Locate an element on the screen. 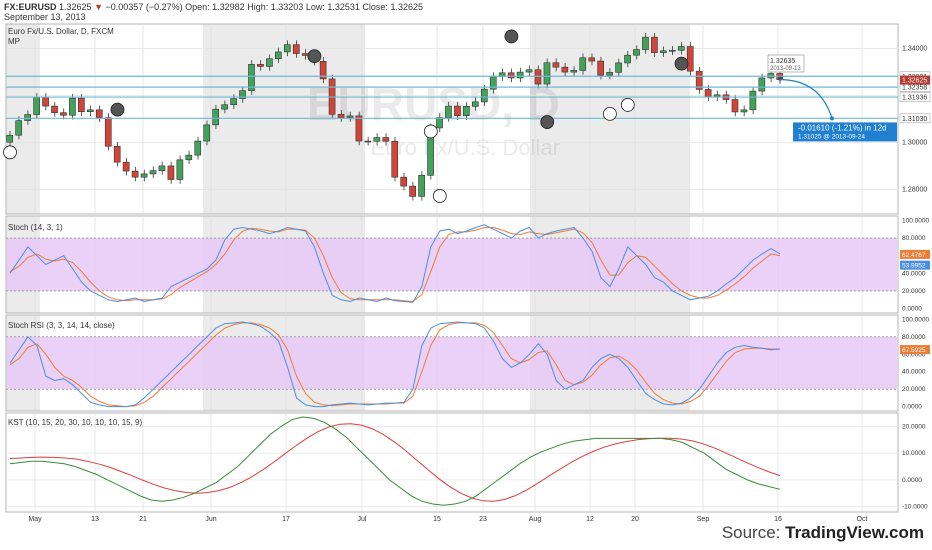  x-tick-label: May is located at coordinates (35, 519).